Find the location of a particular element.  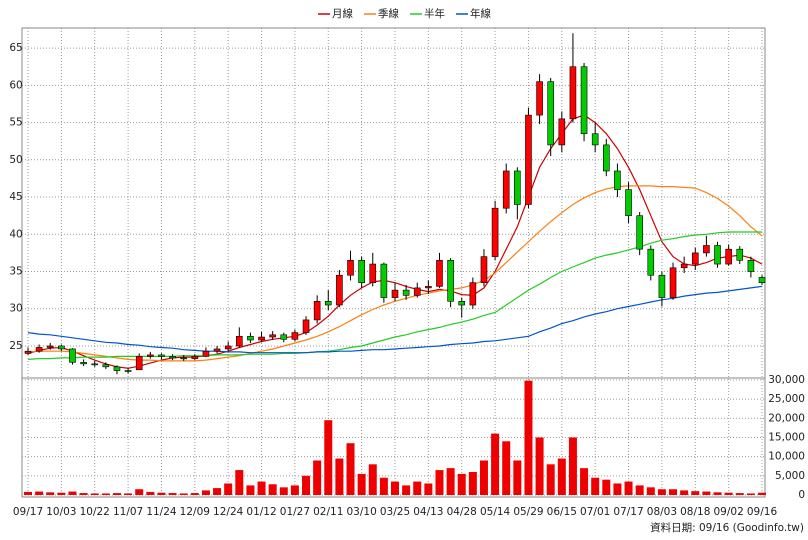

x-tick-label: 04/28 is located at coordinates (462, 512).